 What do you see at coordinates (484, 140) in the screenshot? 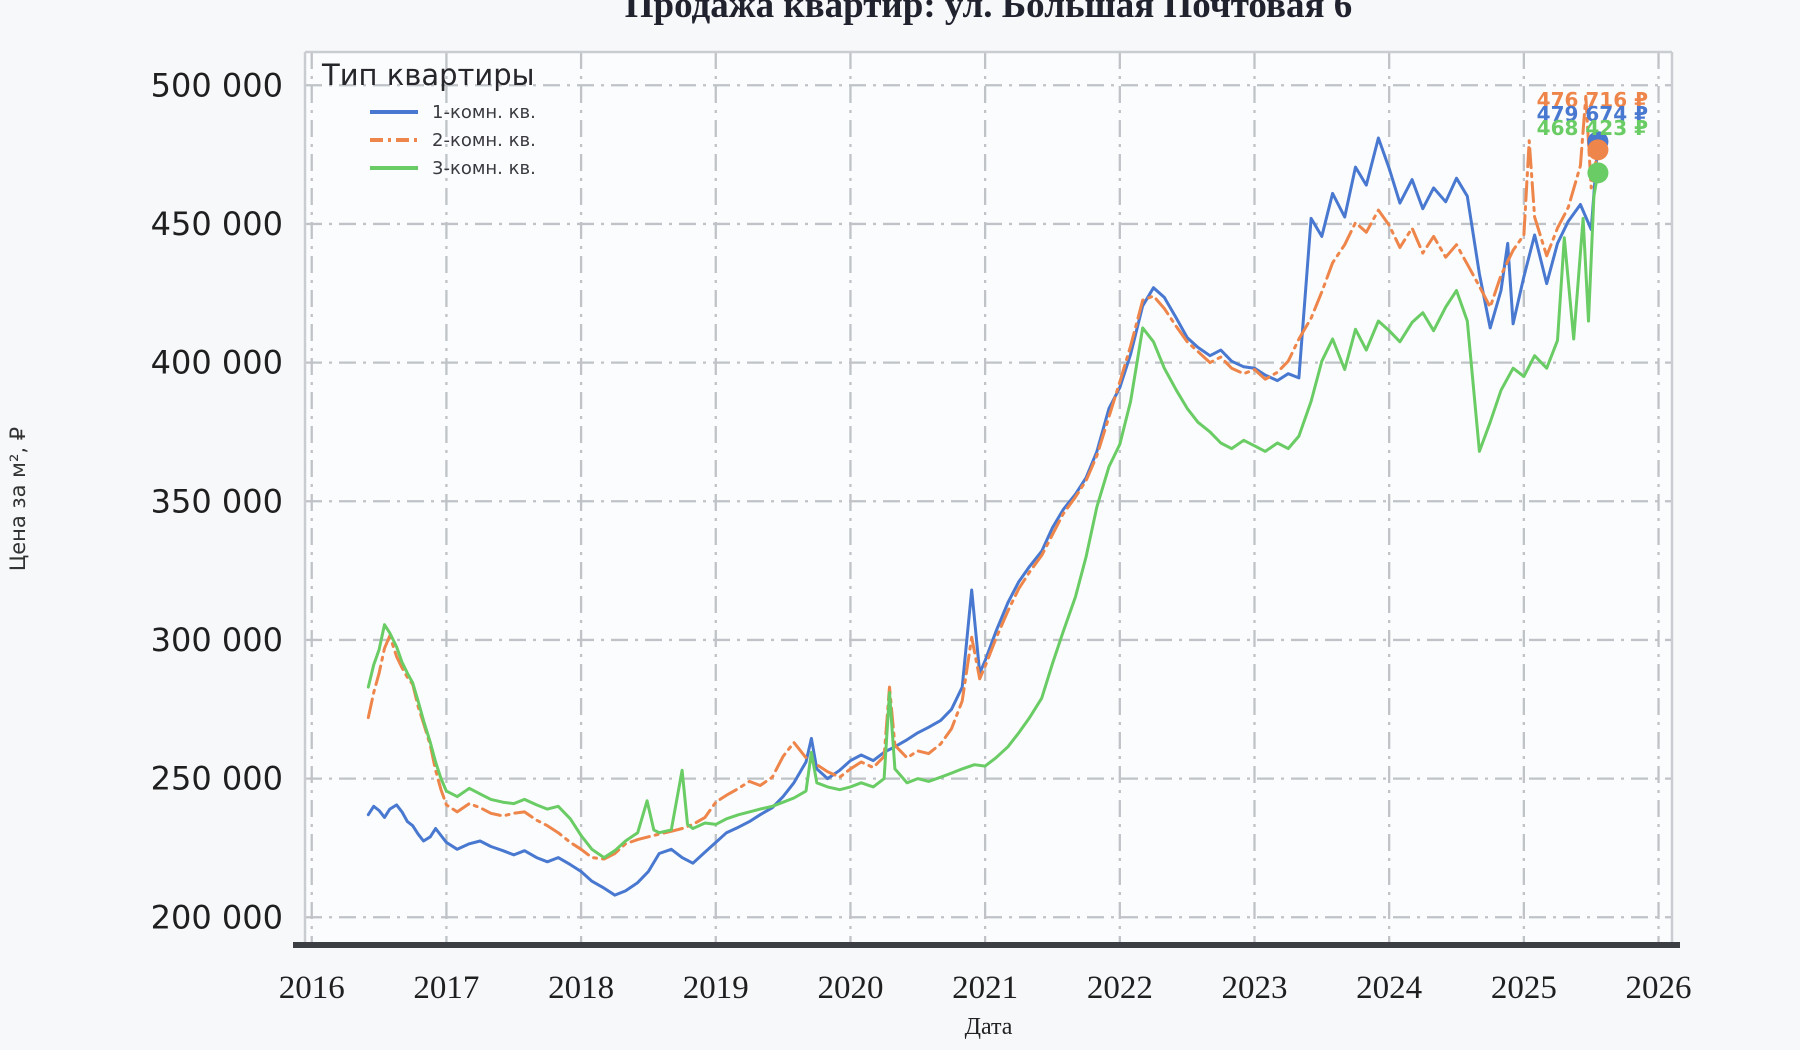
I see `legend-entry-label: 2-комн. кв.` at bounding box center [484, 140].